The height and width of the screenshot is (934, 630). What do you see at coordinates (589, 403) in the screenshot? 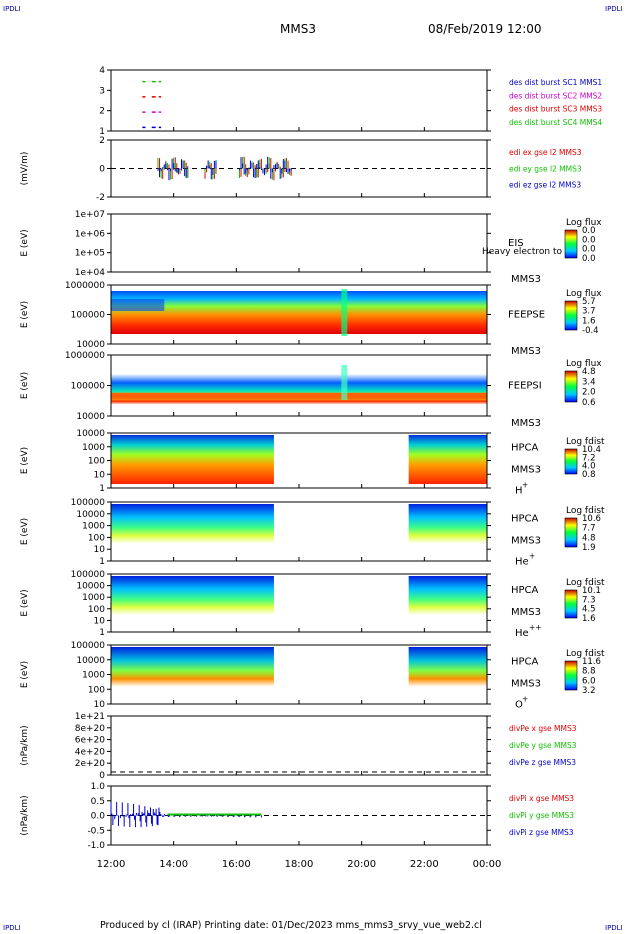
I see `colorbar-tick-label: 0.6` at bounding box center [589, 403].